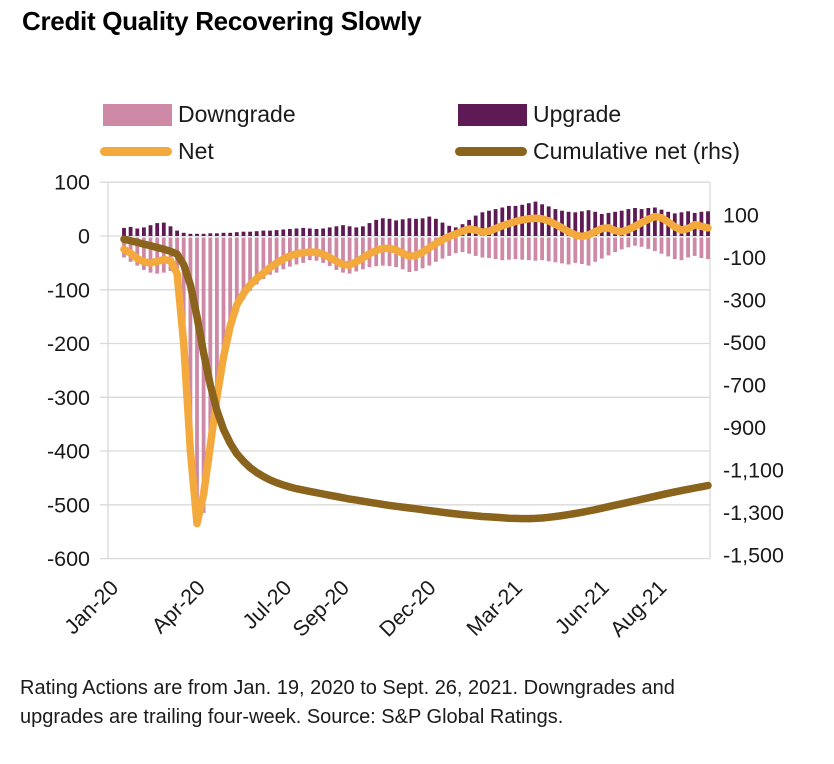 The image size is (834, 764). I want to click on svg-text: -900, so click(744, 428).